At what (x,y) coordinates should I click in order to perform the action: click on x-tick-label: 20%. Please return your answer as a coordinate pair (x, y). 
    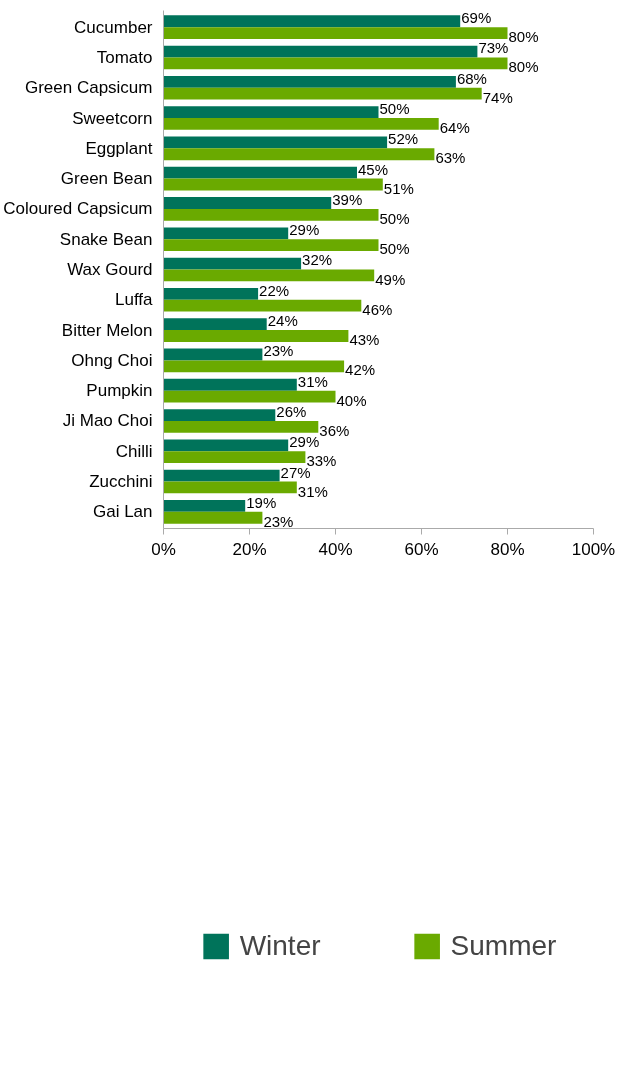
    Looking at the image, I should click on (249, 549).